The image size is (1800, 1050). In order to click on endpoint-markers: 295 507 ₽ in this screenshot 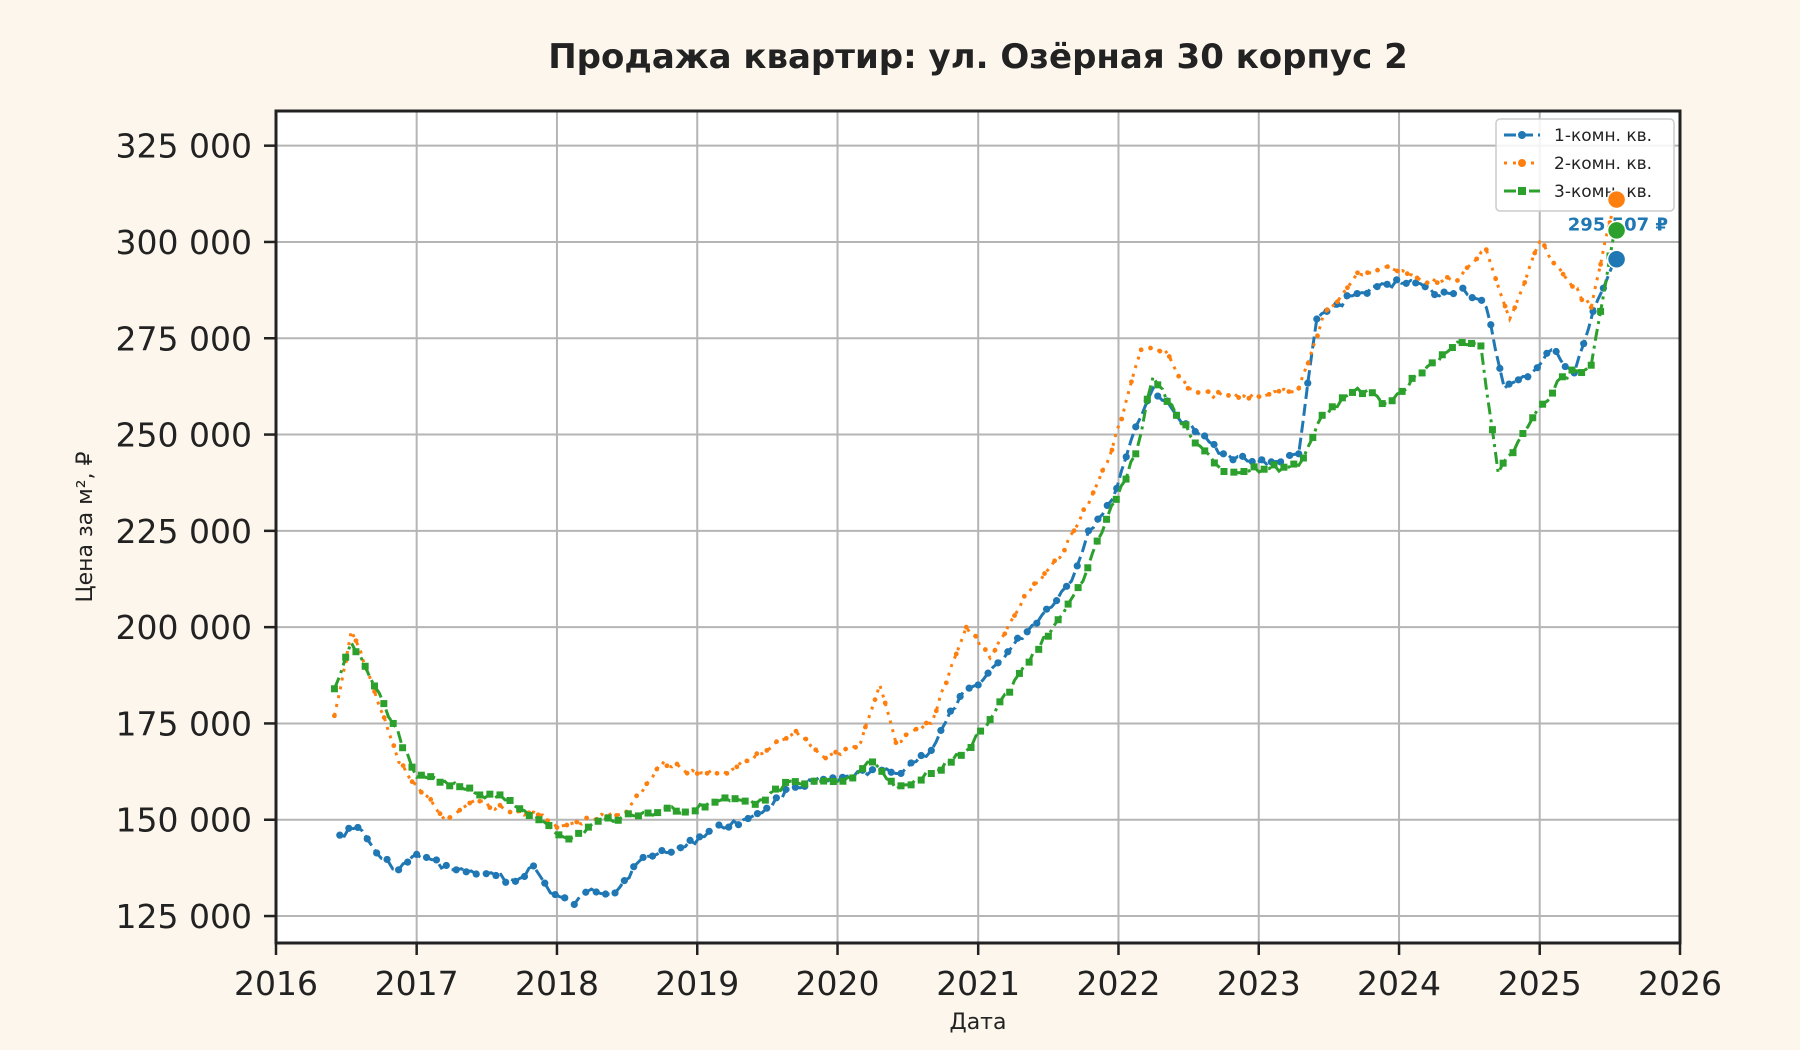, I will do `click(1618, 229)`.